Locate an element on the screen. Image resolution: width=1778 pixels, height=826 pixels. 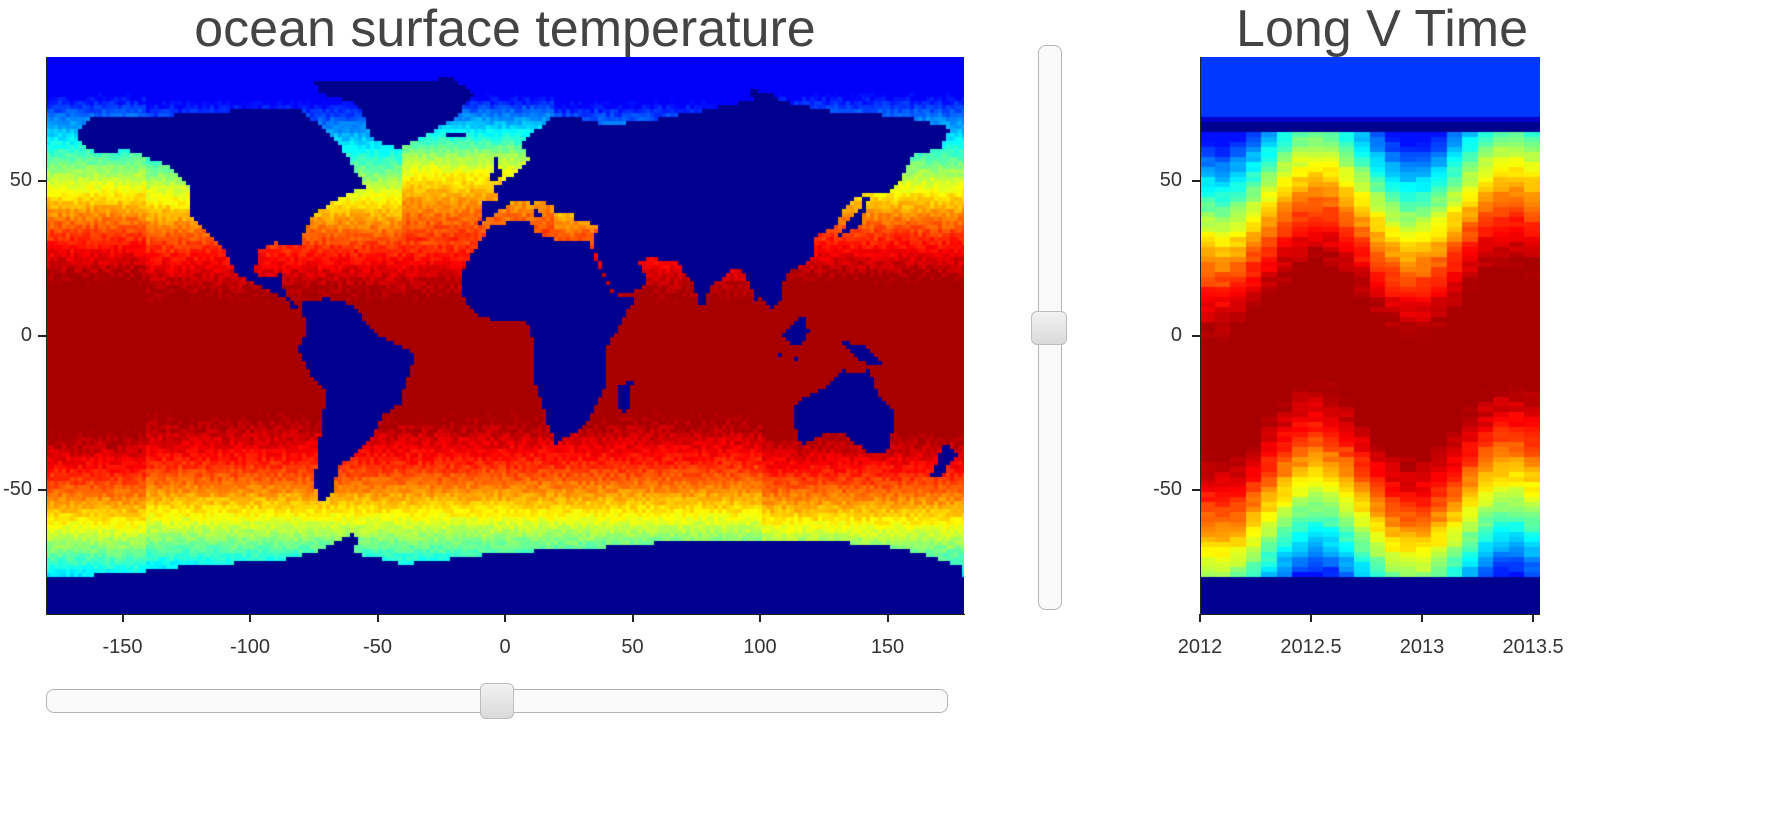
latitude-slider-thumb is located at coordinates (1049, 327).